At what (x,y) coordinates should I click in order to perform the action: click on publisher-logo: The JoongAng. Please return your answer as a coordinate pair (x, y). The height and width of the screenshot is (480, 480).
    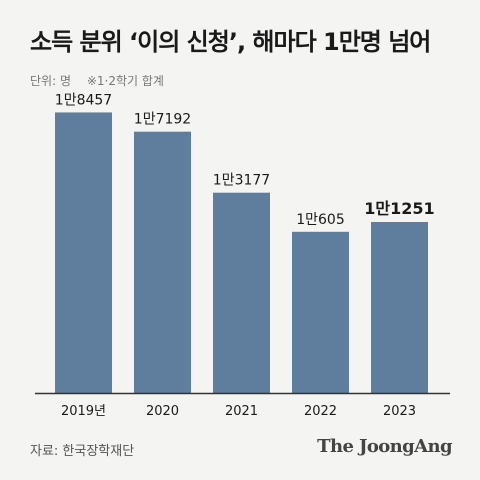
    Looking at the image, I should click on (384, 446).